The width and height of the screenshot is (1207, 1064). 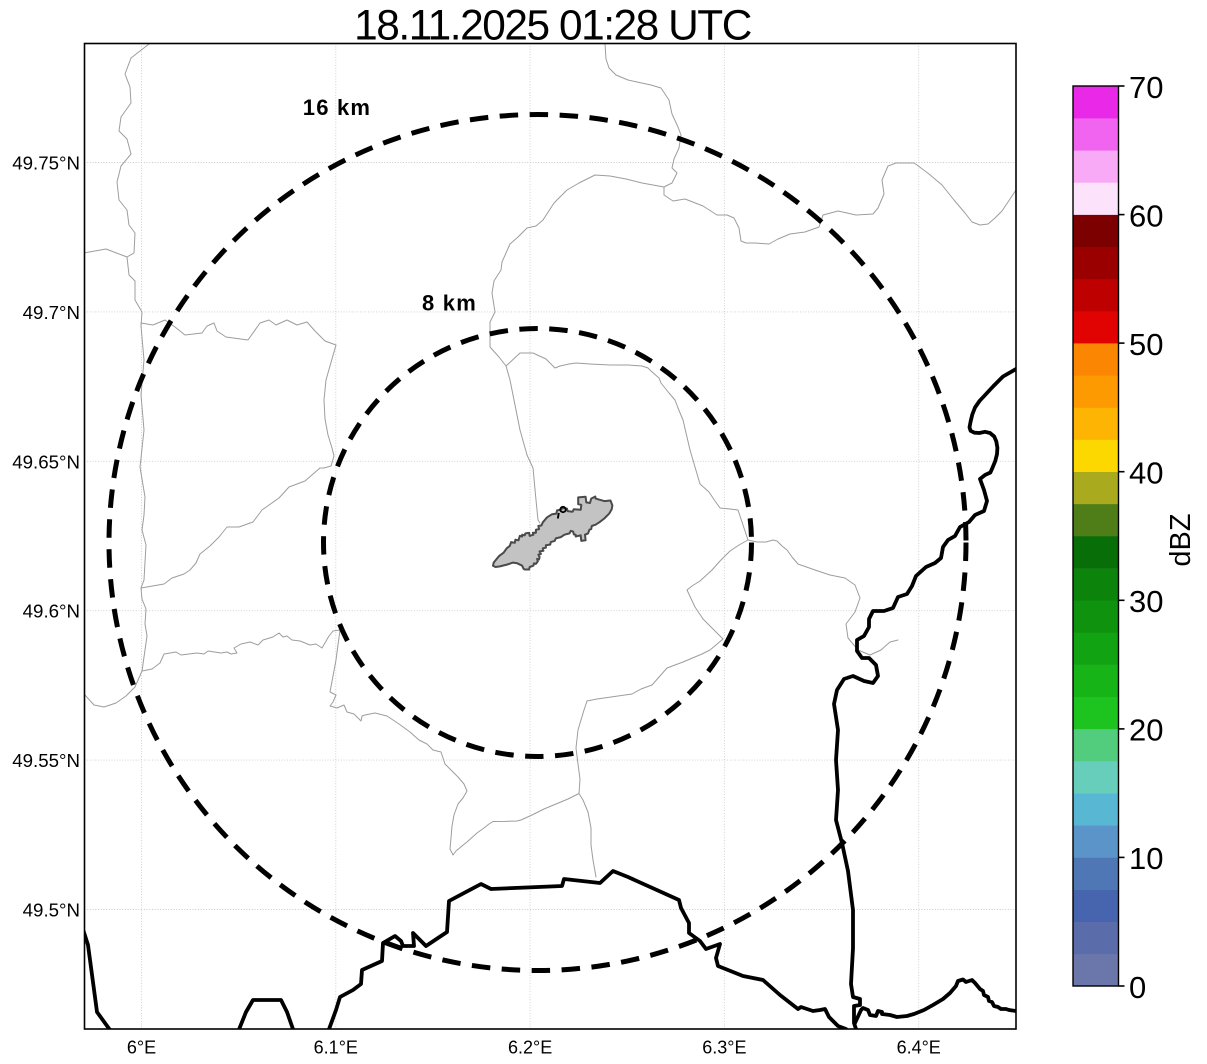 I want to click on svg-text: 60, so click(x=1146, y=215).